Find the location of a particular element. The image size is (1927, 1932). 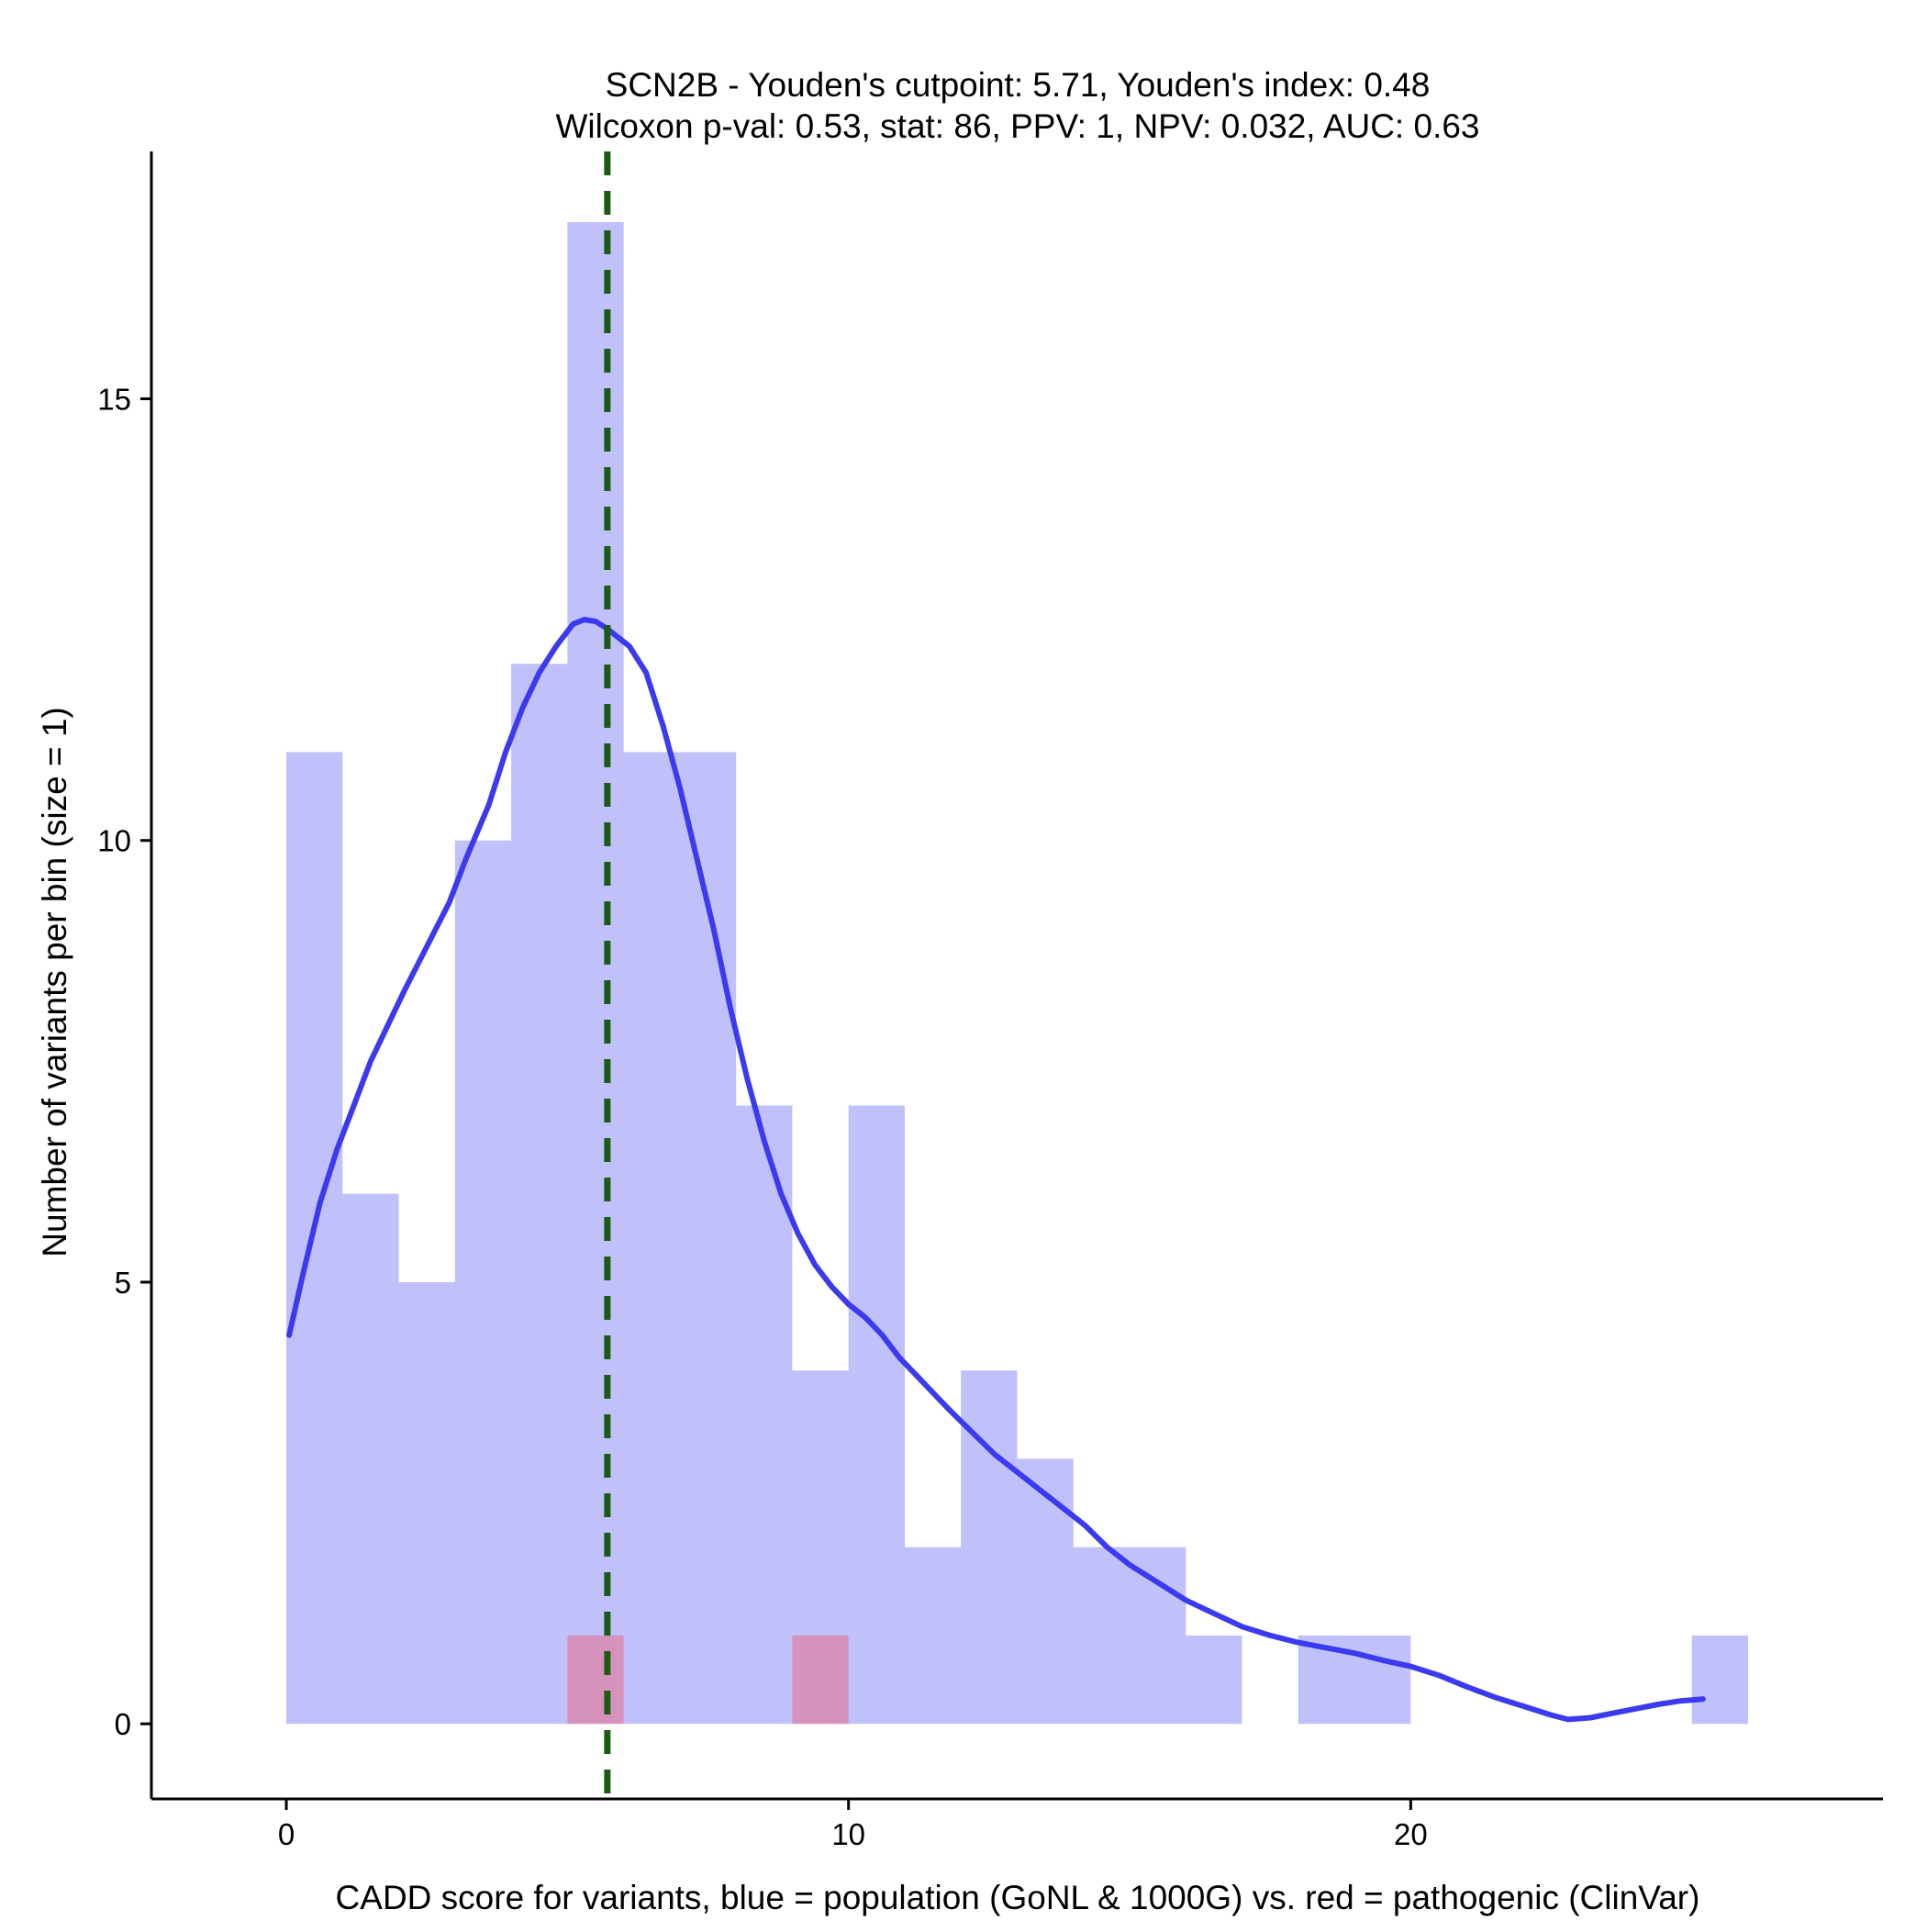

y-tick-label: 10 is located at coordinates (114, 841).